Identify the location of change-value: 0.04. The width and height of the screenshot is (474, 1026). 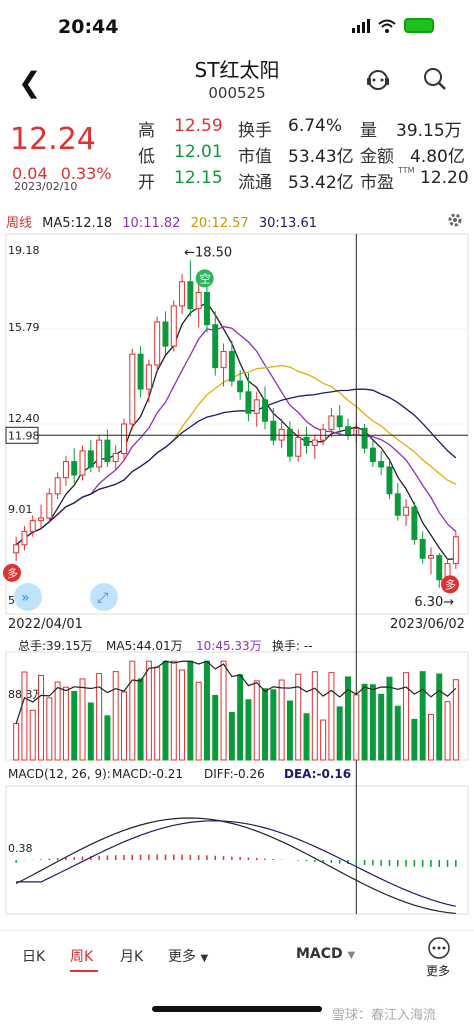
(30, 173).